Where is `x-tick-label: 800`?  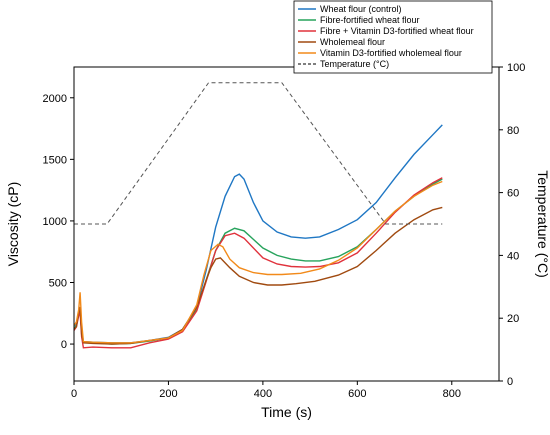
x-tick-label: 800 is located at coordinates (452, 394).